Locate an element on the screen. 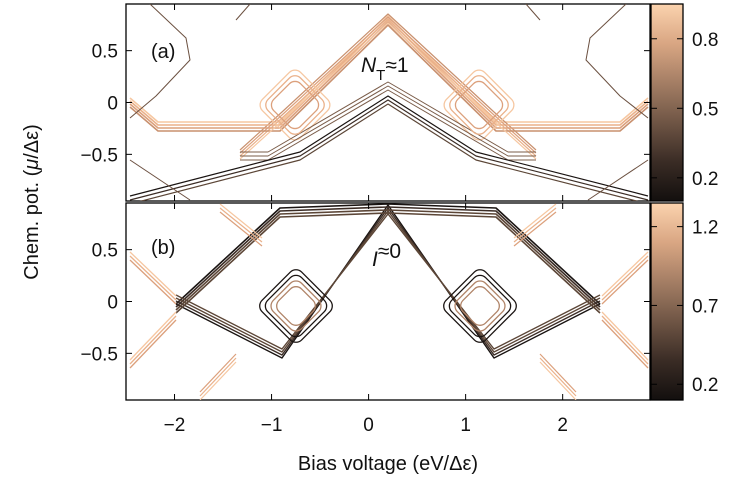 The width and height of the screenshot is (739, 481). panel-b-annotation: I≈0 is located at coordinates (386, 255).